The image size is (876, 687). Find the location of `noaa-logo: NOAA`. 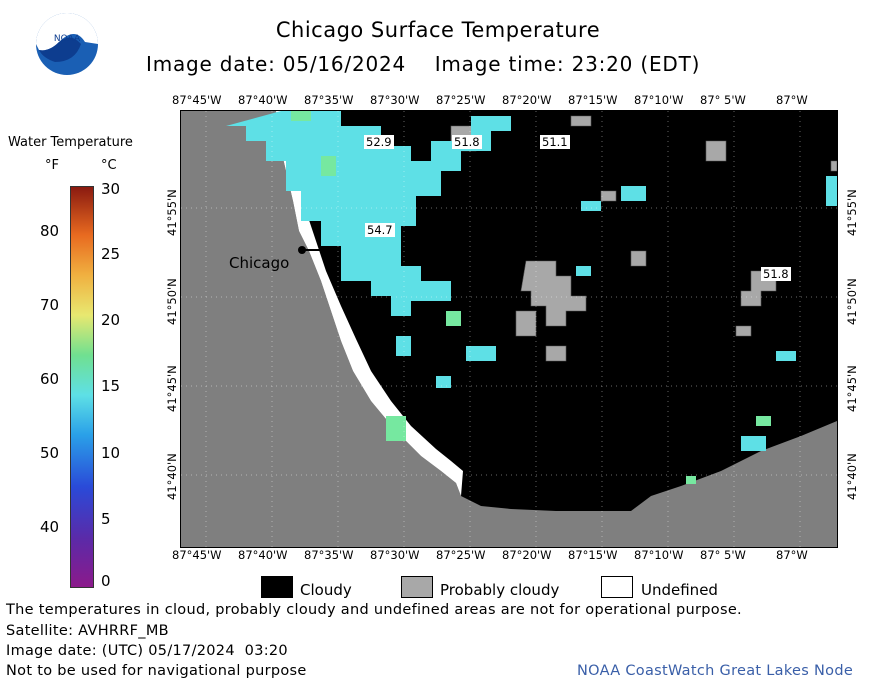

noaa-logo: NOAA is located at coordinates (67, 44).